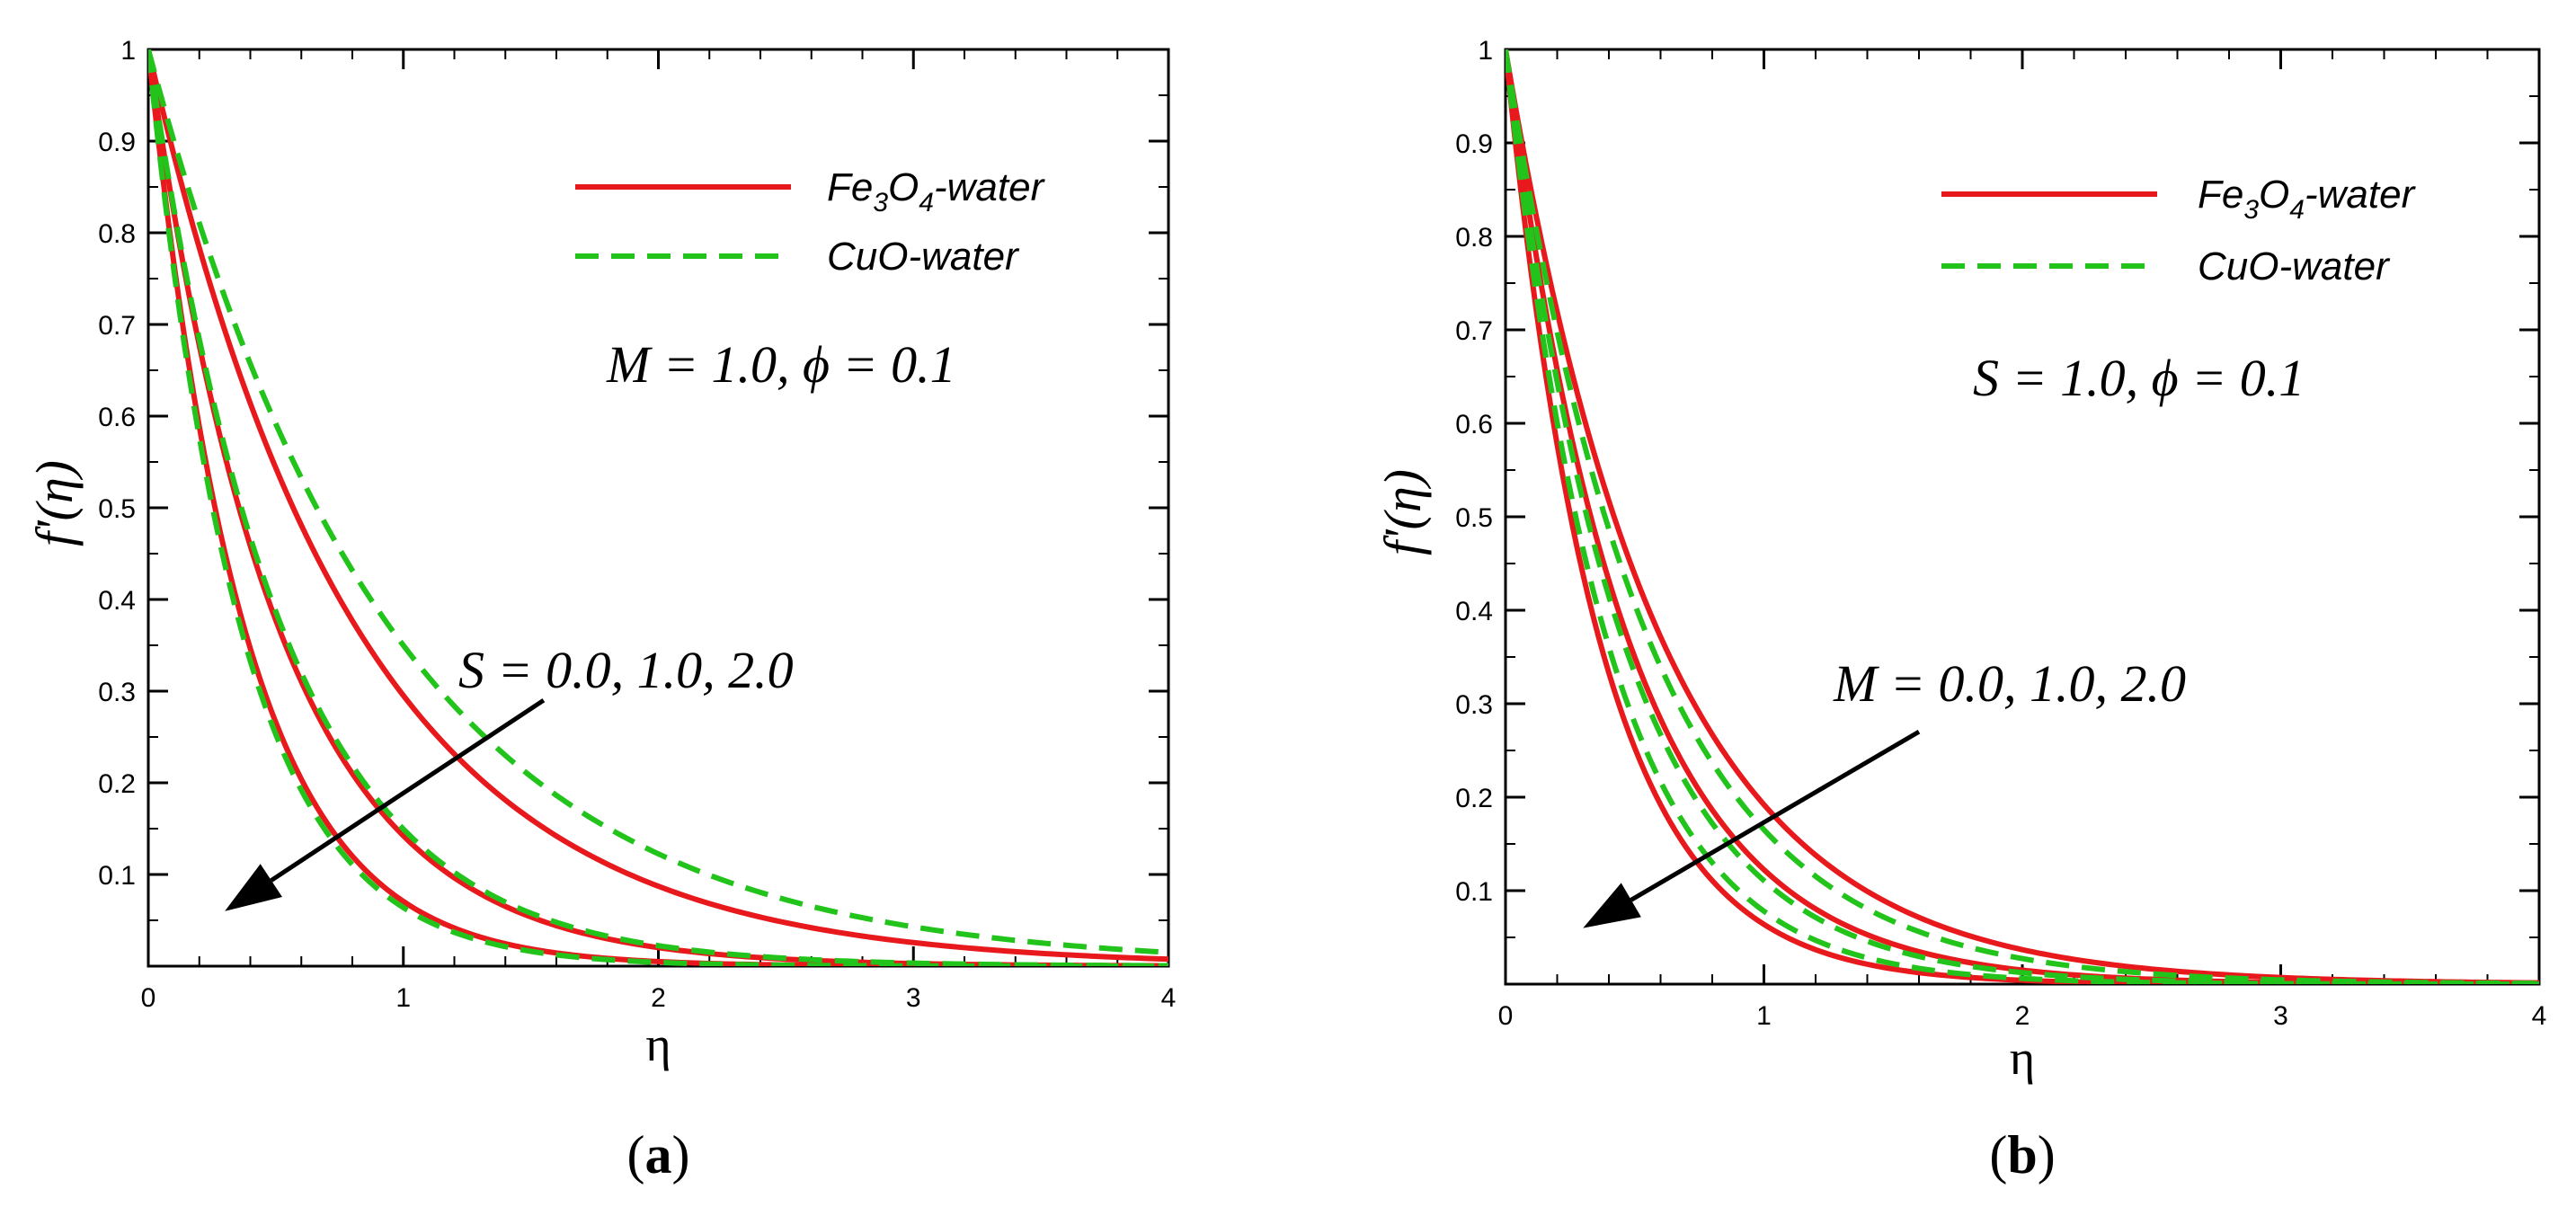 This screenshot has width=2576, height=1216. I want to click on arrow-annotation-text: M = 0.0, 1.0, 2.0, so click(2009, 684).